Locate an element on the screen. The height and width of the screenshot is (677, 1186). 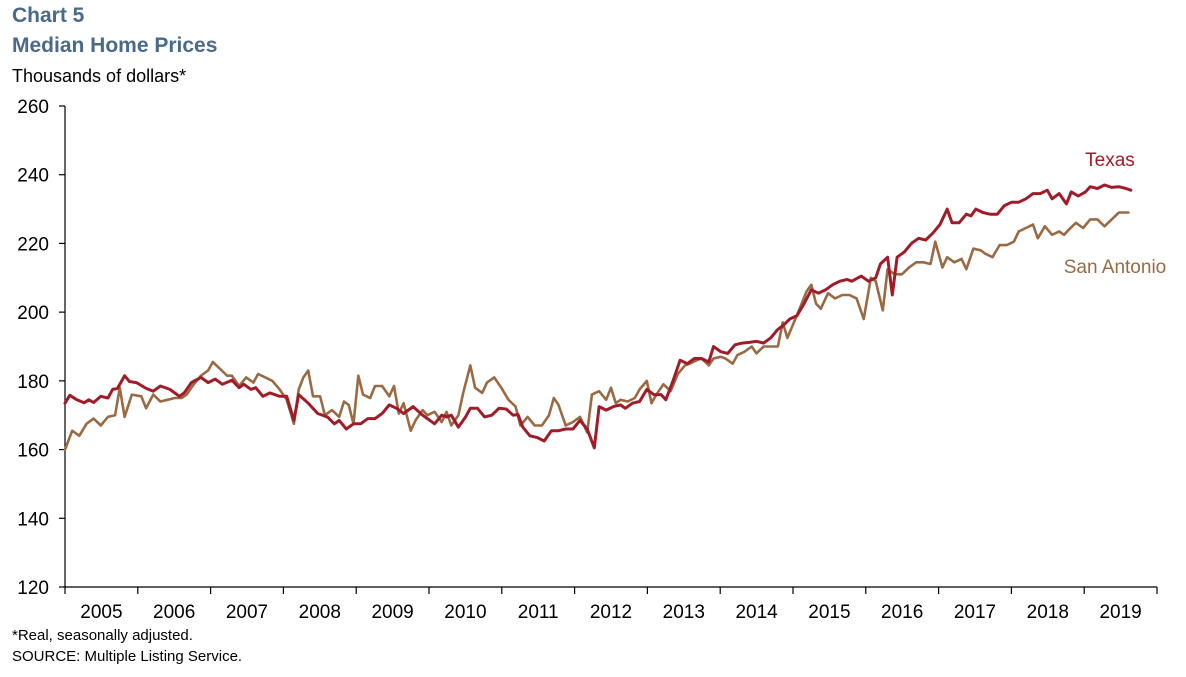
source-note: SOURCE: Multiple Listing Service. is located at coordinates (127, 656).